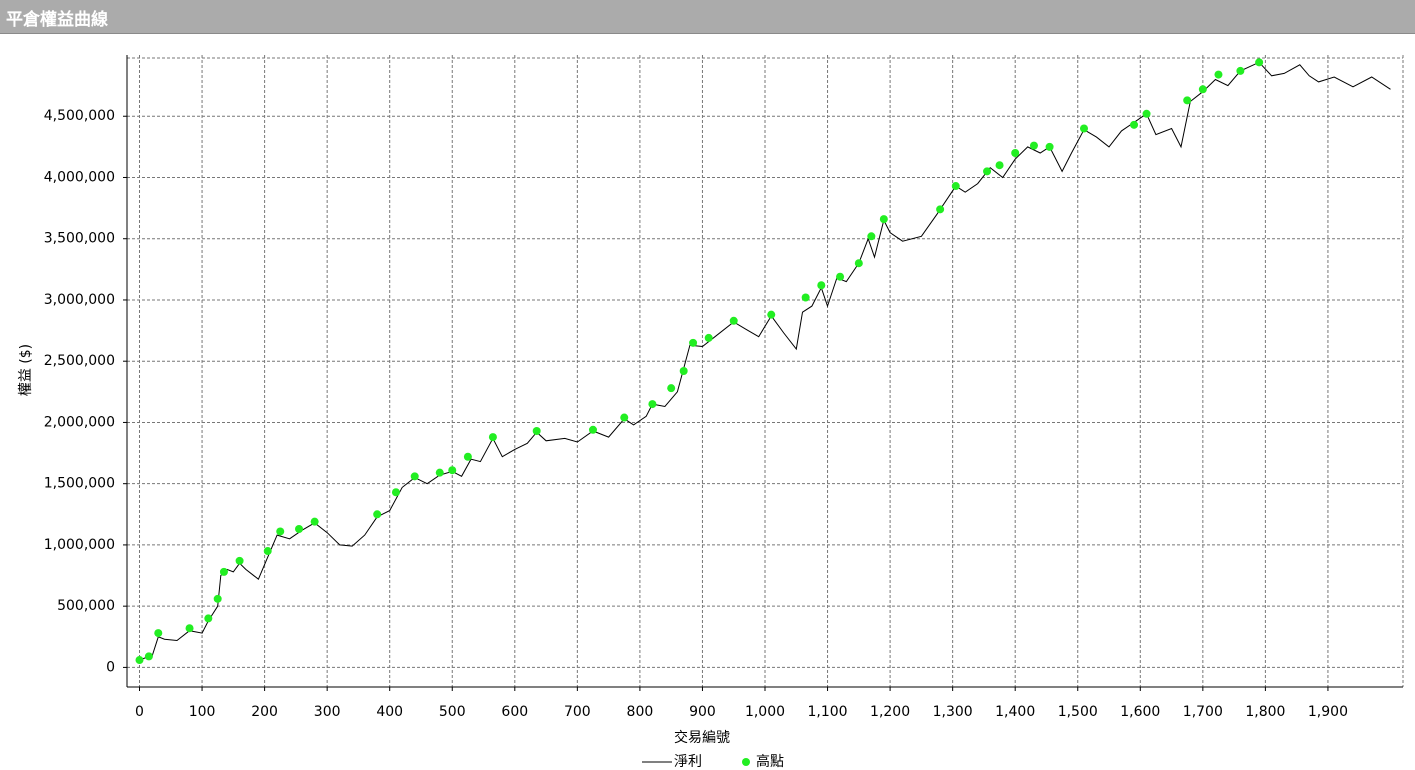  I want to click on x-tick-label: 1,000, so click(765, 712).